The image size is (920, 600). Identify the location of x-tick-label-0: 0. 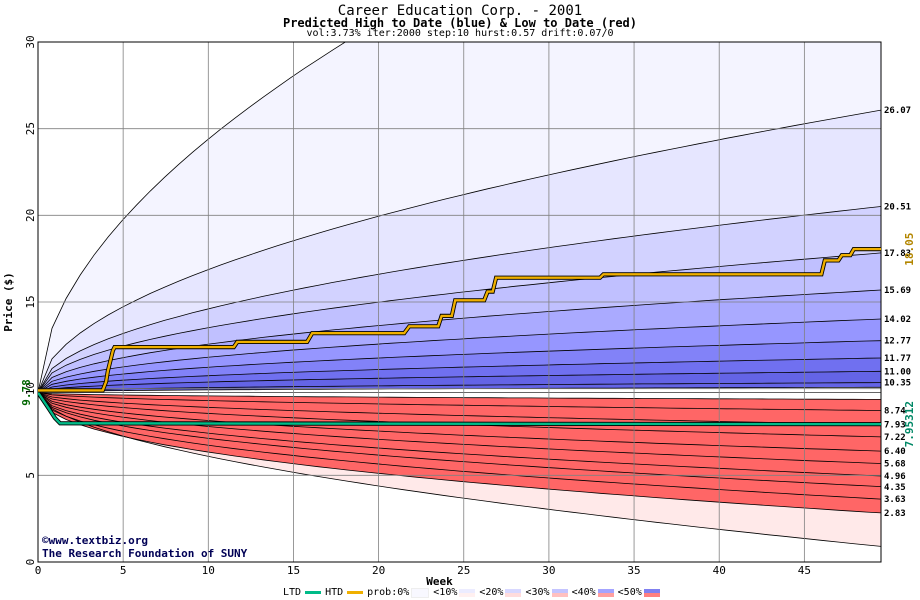
(38, 570).